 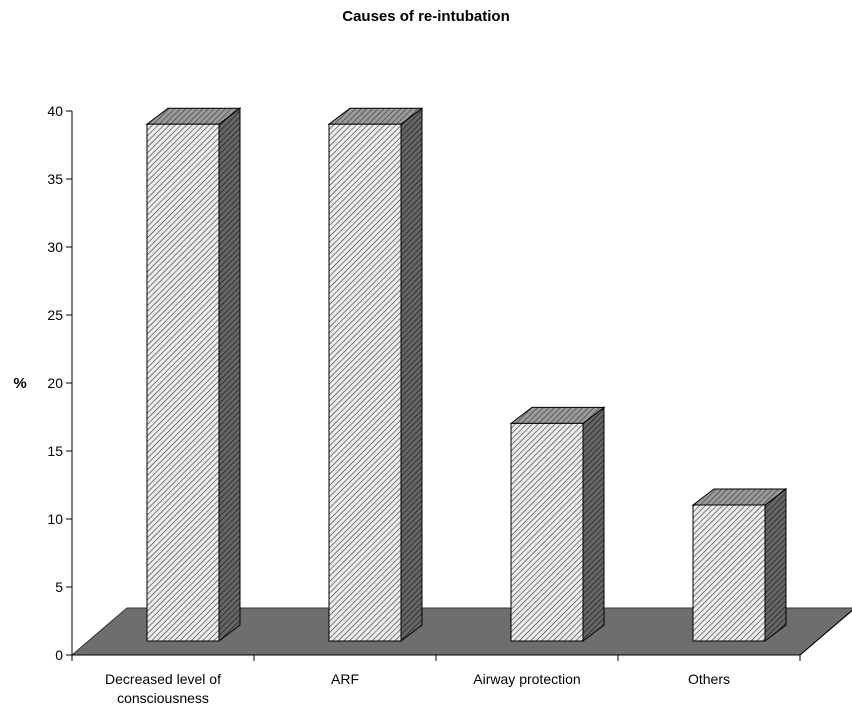 What do you see at coordinates (526, 679) in the screenshot?
I see `x-category-label: Airway protection` at bounding box center [526, 679].